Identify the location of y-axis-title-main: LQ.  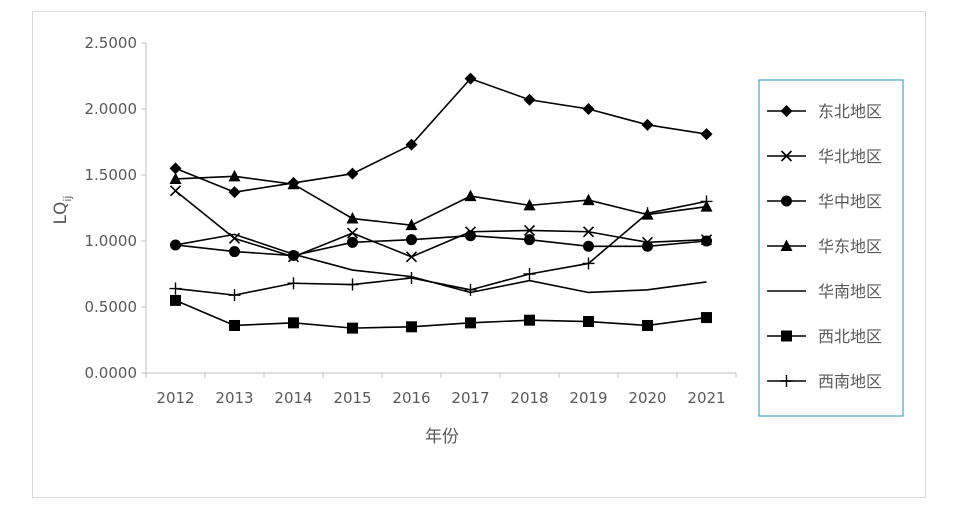
(61, 213).